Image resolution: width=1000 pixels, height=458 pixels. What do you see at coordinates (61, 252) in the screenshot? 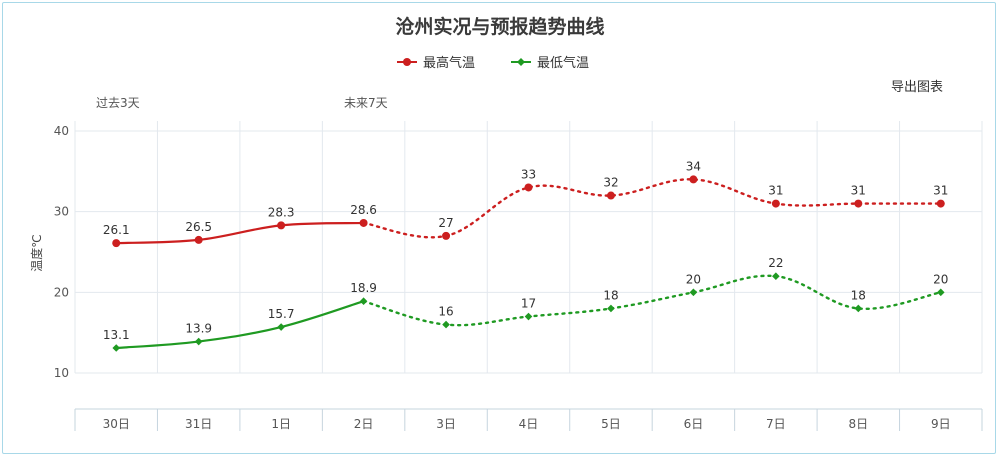
I see `y-axis-ticks: 10 20 30 40` at bounding box center [61, 252].